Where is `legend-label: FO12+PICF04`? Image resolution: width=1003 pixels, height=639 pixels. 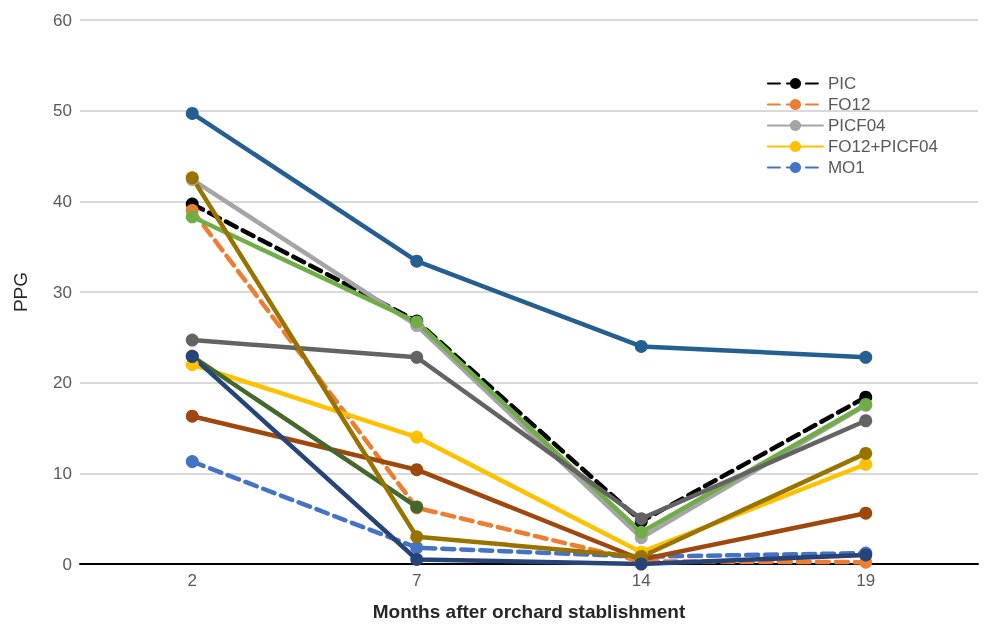 legend-label: FO12+PICF04 is located at coordinates (882, 146).